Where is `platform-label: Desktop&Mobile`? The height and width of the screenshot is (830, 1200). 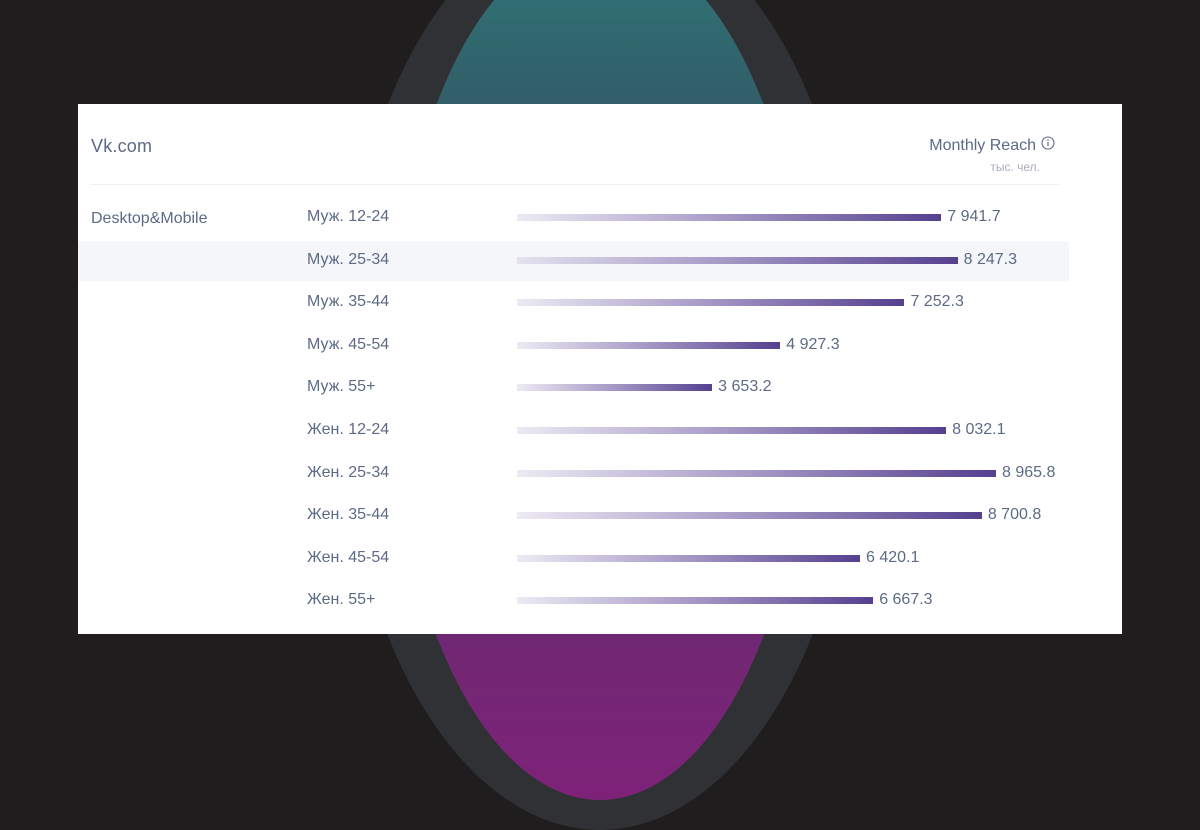
platform-label: Desktop&Mobile is located at coordinates (149, 218).